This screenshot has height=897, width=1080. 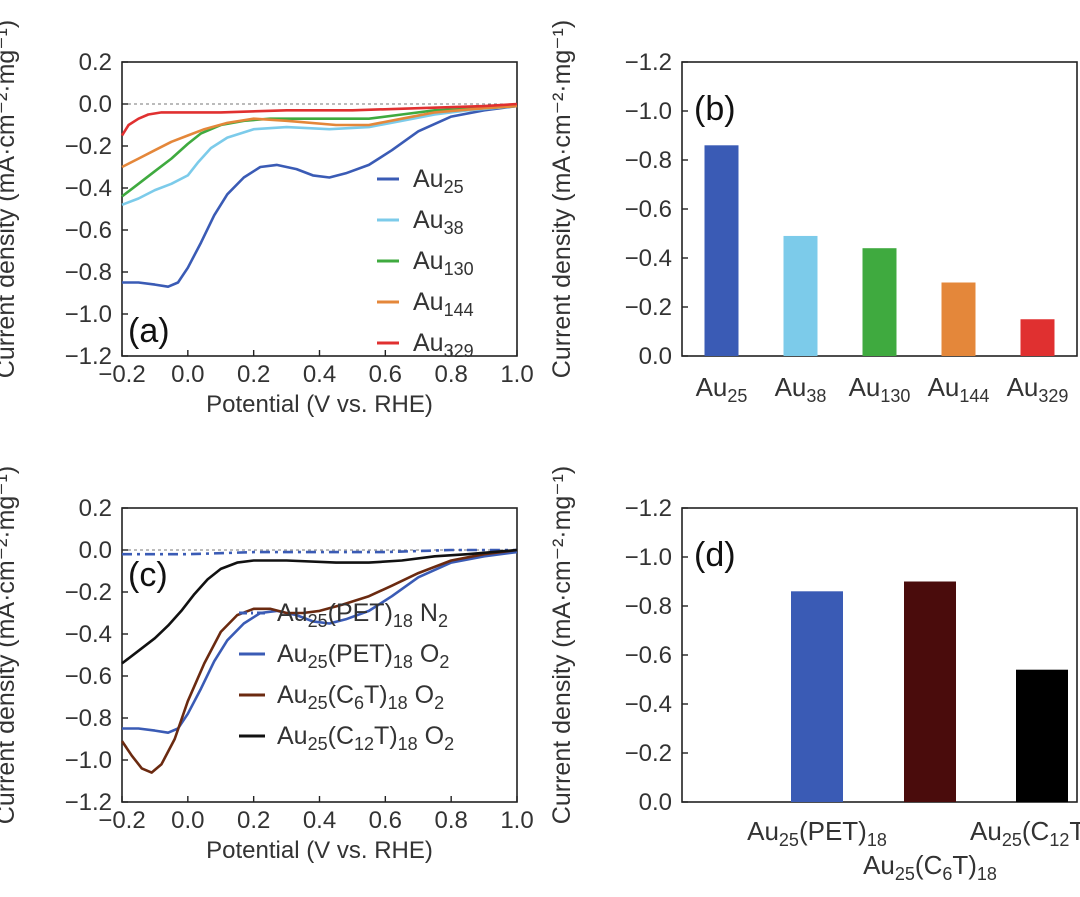 What do you see at coordinates (459, 351) in the screenshot?
I see `text-part: 329` at bounding box center [459, 351].